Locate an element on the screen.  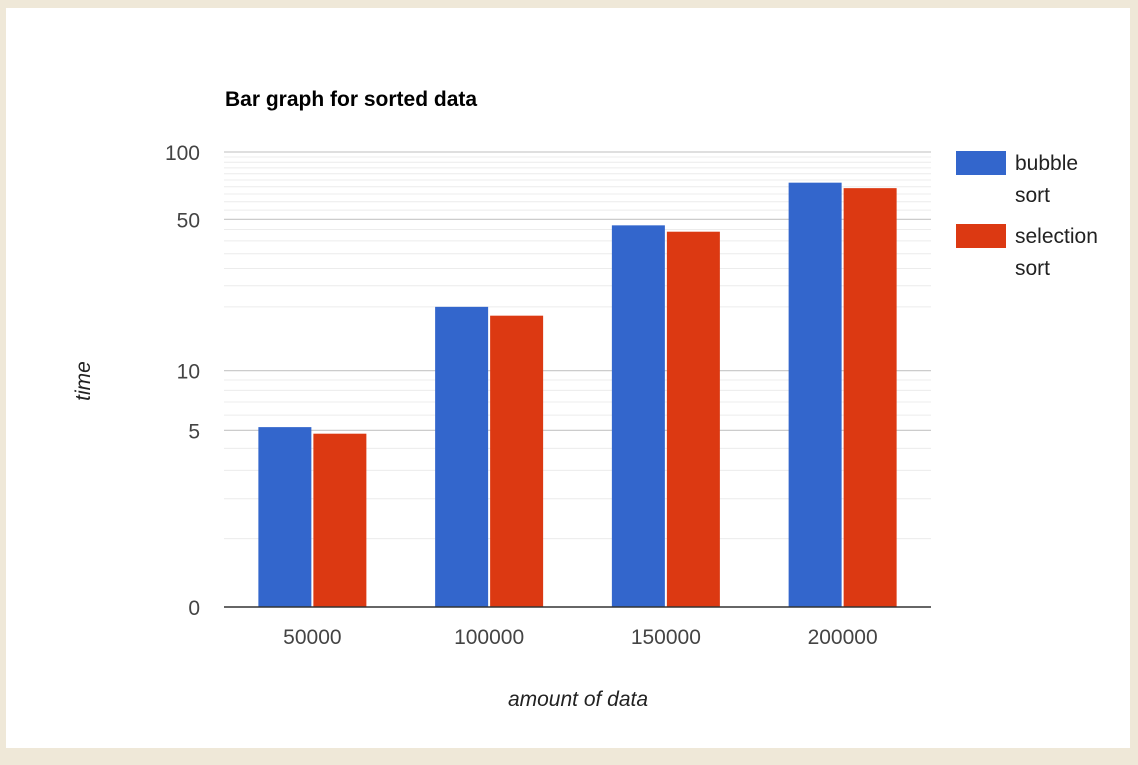
x-axis-ticks: 50000 100000 150000 200000 is located at coordinates (580, 637).